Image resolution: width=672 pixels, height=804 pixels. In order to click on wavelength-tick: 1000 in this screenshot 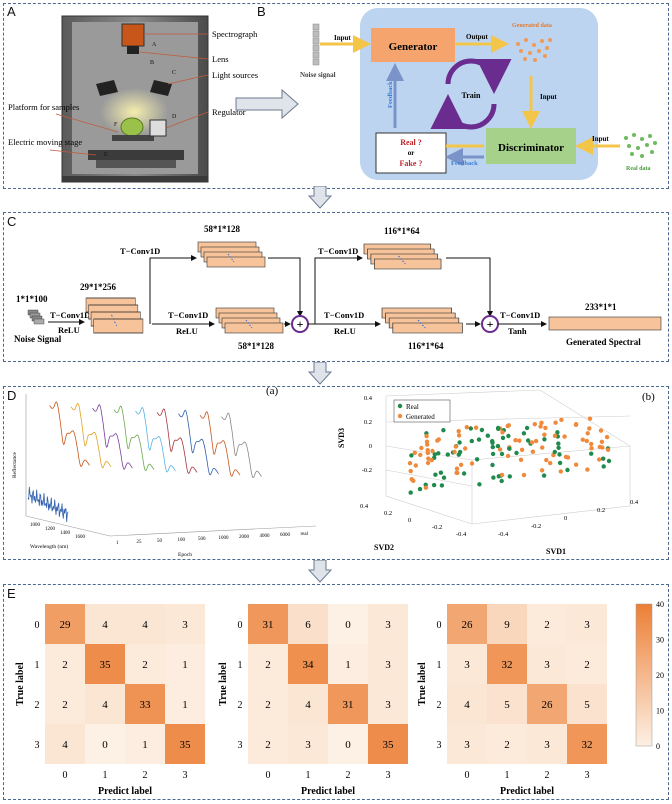, I will do `click(35, 525)`.